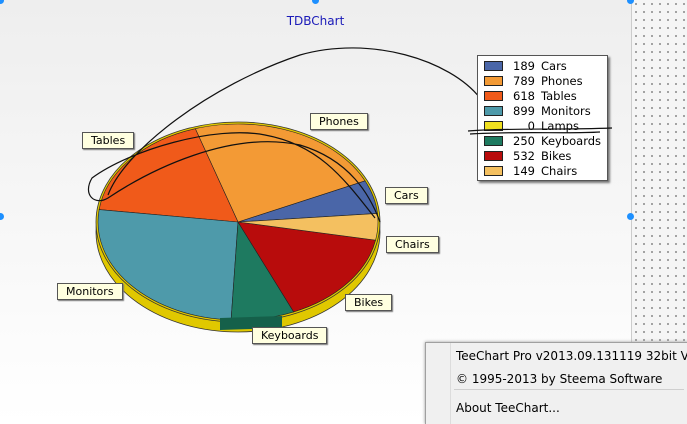 The width and height of the screenshot is (687, 424). What do you see at coordinates (524, 95) in the screenshot?
I see `legend-value: 618` at bounding box center [524, 95].